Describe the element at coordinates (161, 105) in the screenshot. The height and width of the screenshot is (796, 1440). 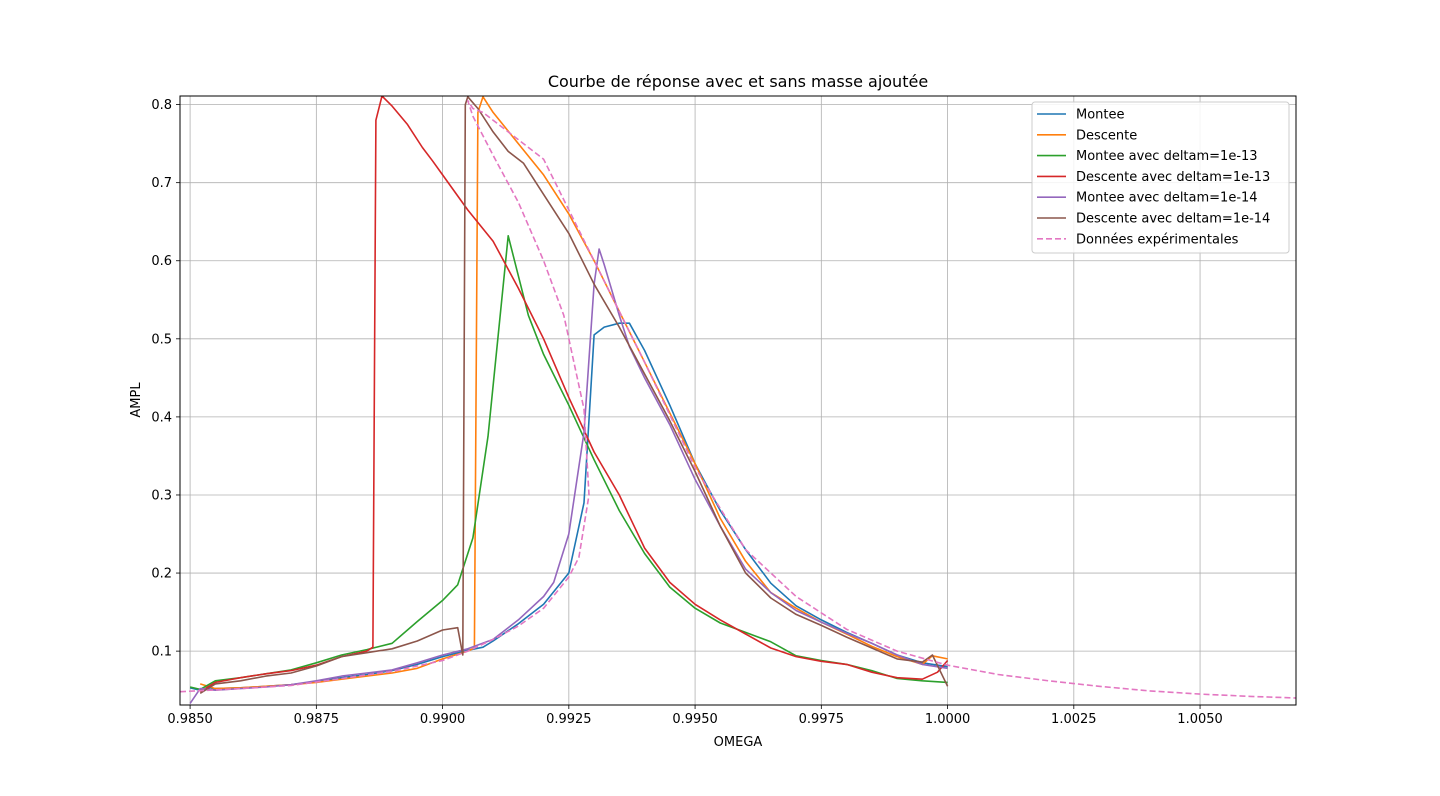
I see `y-tick-label: 0.8` at that location.